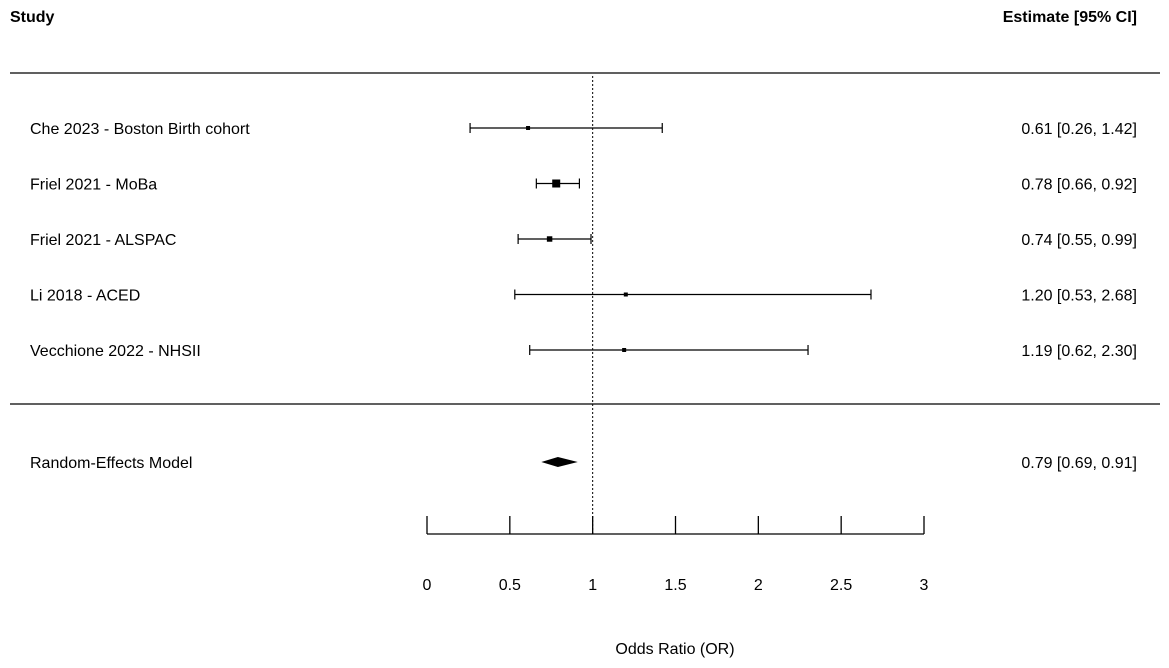 This screenshot has height=668, width=1169. What do you see at coordinates (676, 555) in the screenshot?
I see `x-axis: 0 0.5 1 1.5 2 2.5 3` at bounding box center [676, 555].